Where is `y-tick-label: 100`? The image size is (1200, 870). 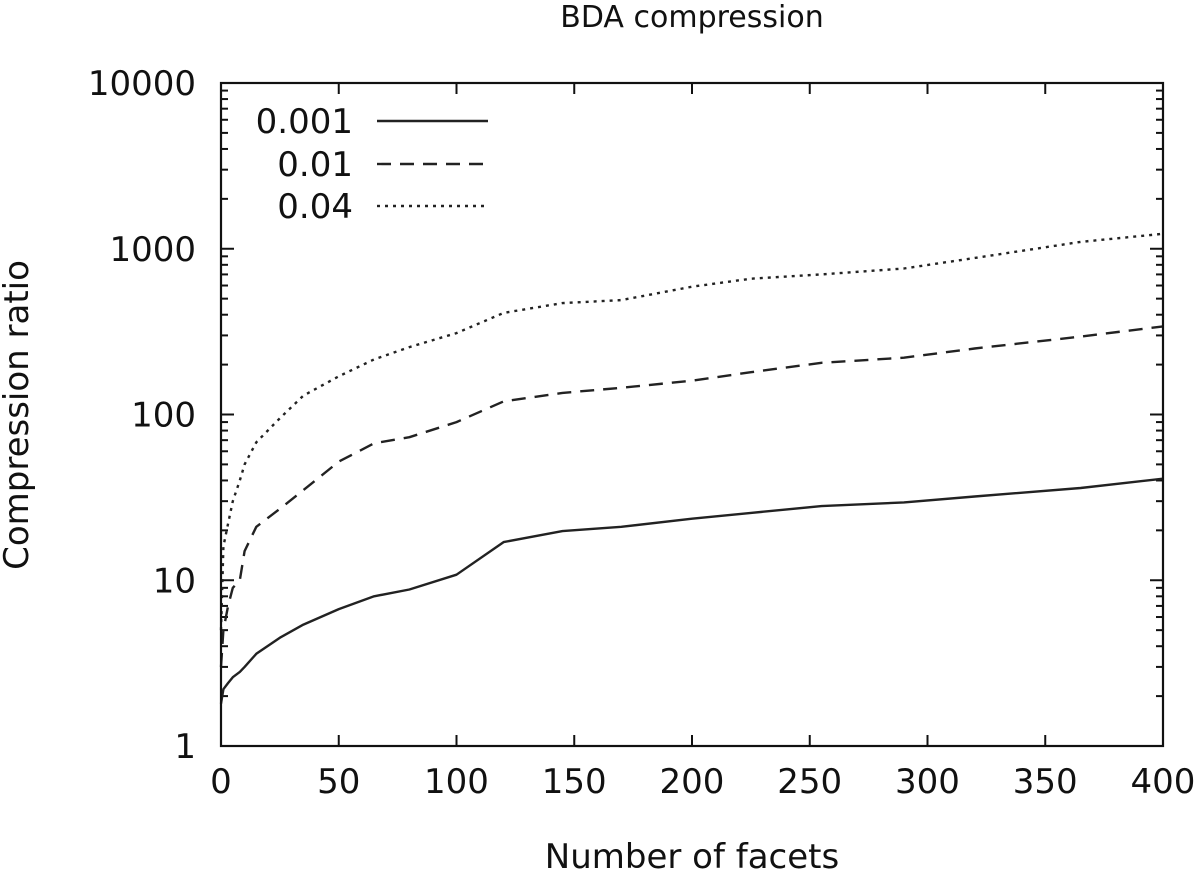
y-tick-label: 100 is located at coordinates (163, 416).